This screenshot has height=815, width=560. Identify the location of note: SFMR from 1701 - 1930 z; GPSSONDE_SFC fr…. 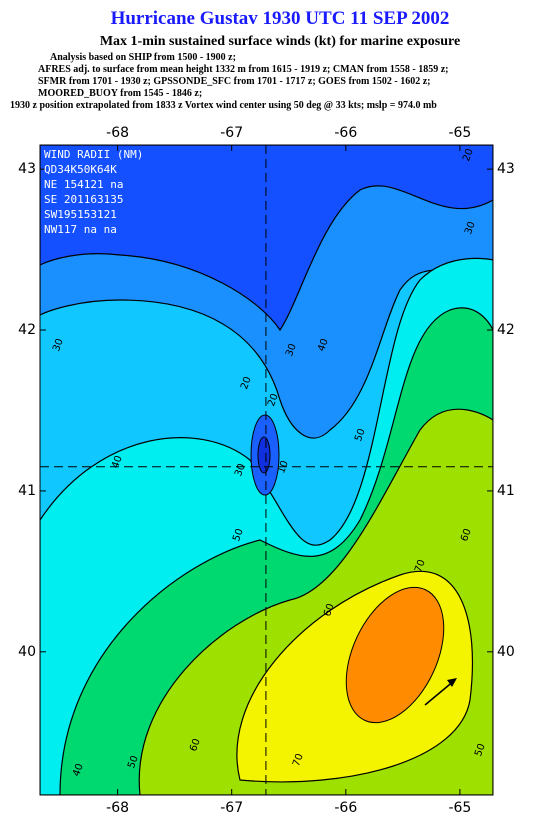
(234, 81).